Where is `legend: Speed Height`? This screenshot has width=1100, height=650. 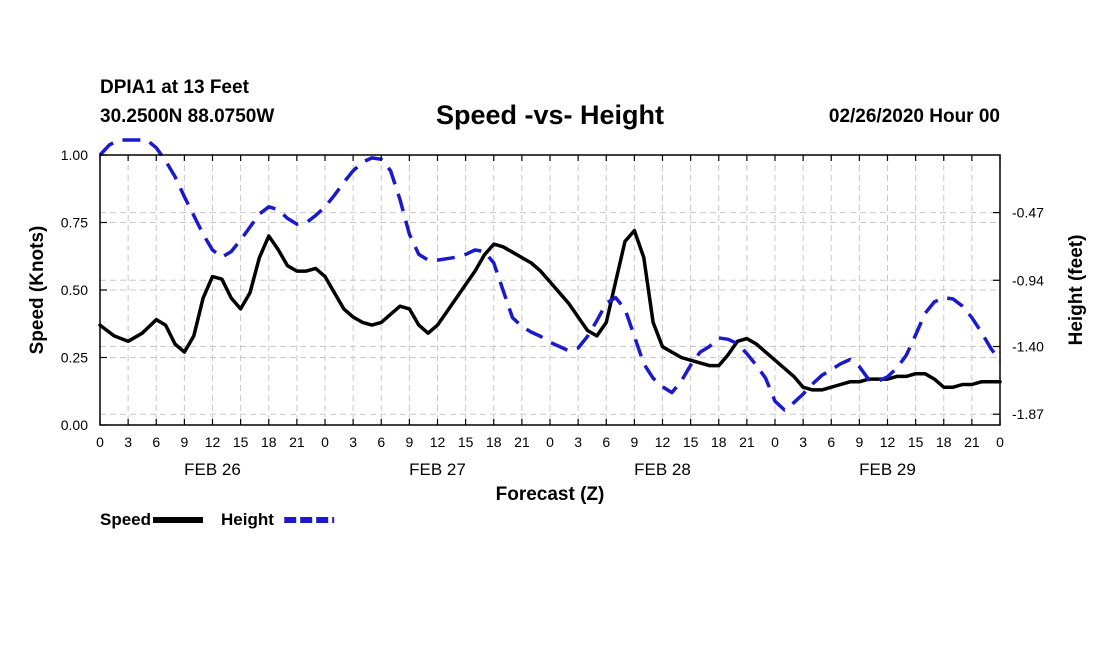 legend: Speed Height is located at coordinates (217, 519).